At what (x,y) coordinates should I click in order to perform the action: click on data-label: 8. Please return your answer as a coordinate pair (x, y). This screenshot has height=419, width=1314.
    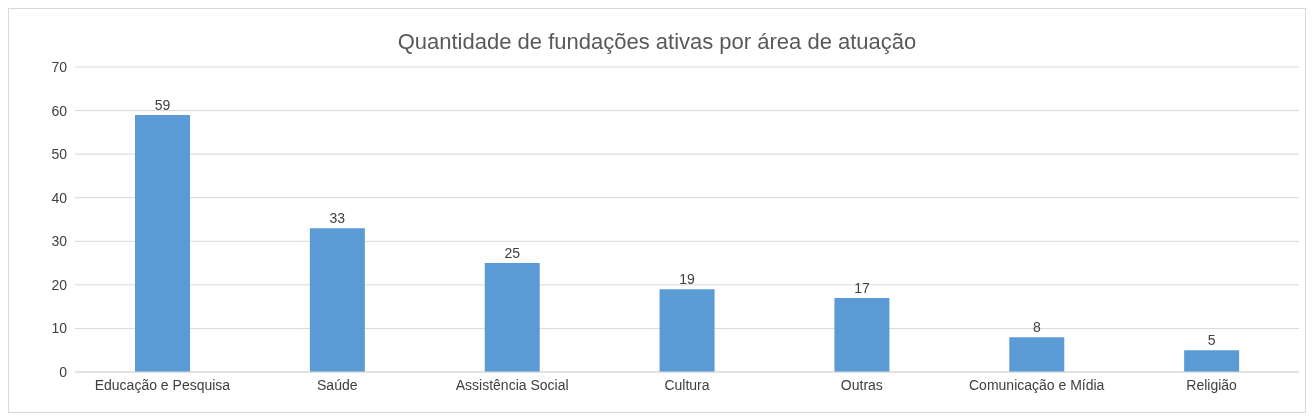
    Looking at the image, I should click on (1036, 327).